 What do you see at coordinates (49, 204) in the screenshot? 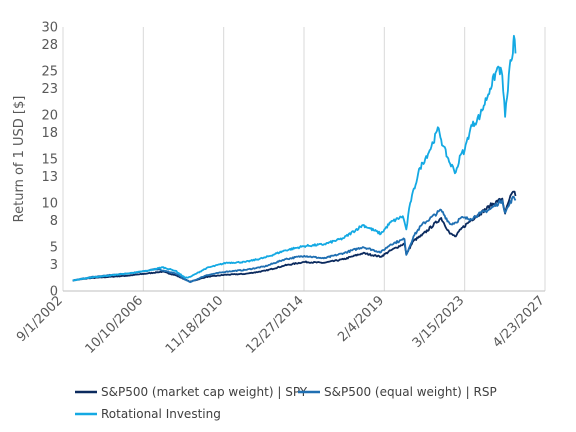
I see `y-tick-label: 10` at bounding box center [49, 204].